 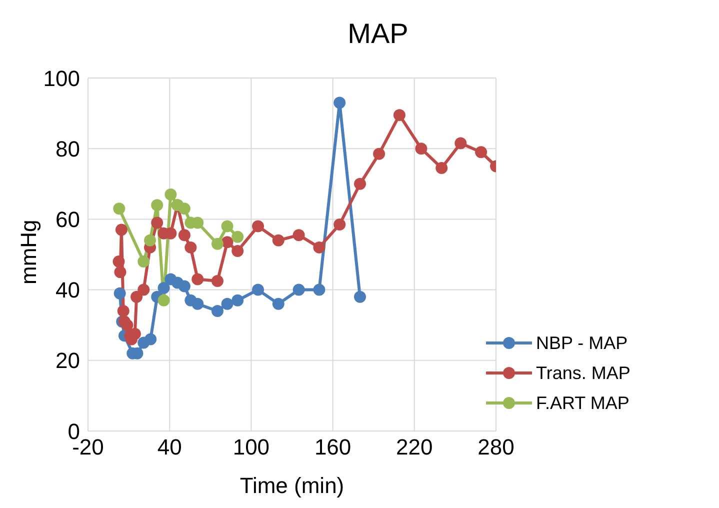 I want to click on x-tick-label: 40, so click(x=169, y=447).